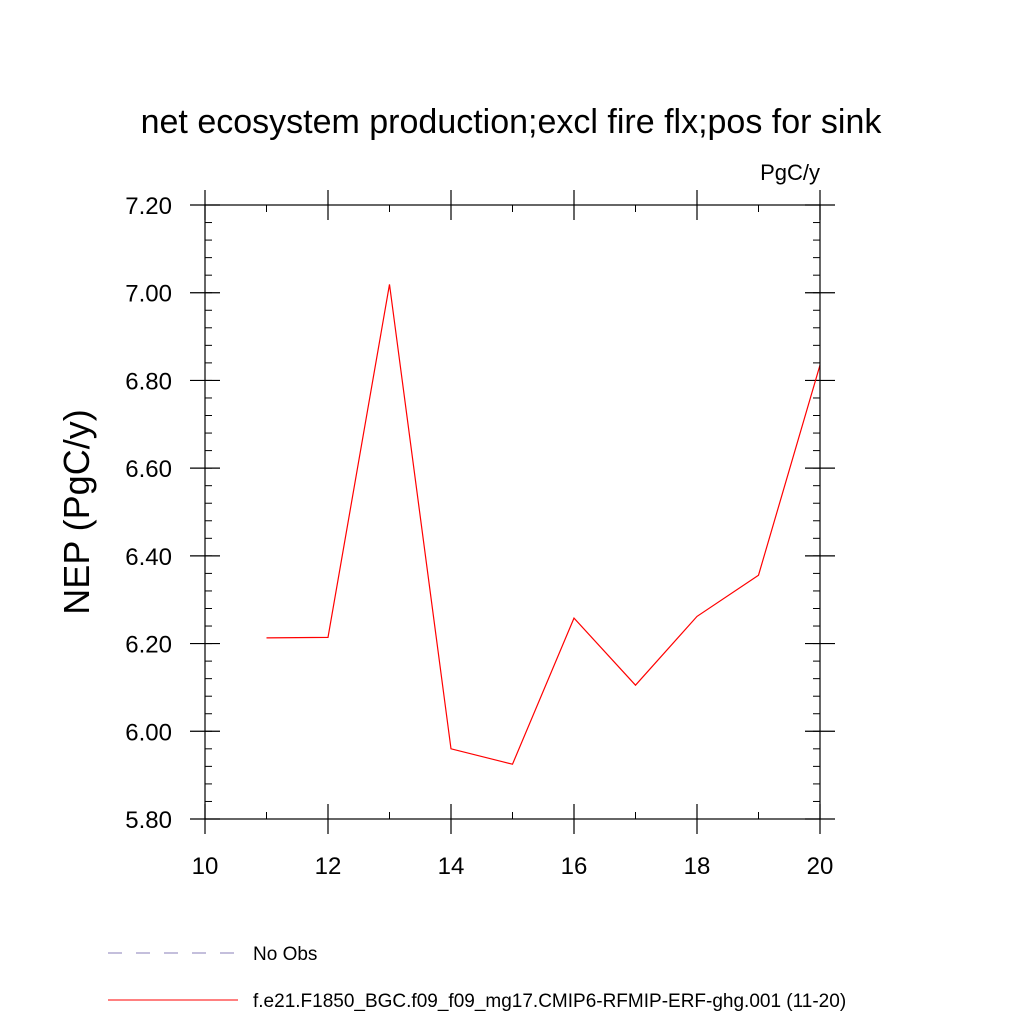 The width and height of the screenshot is (1024, 1024). I want to click on x-tick-label: 10, so click(205, 866).